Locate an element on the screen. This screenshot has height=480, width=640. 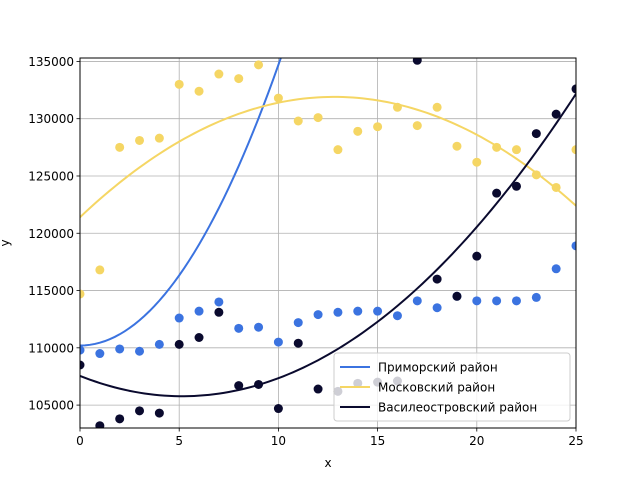
legend-box is located at coordinates (452, 387).